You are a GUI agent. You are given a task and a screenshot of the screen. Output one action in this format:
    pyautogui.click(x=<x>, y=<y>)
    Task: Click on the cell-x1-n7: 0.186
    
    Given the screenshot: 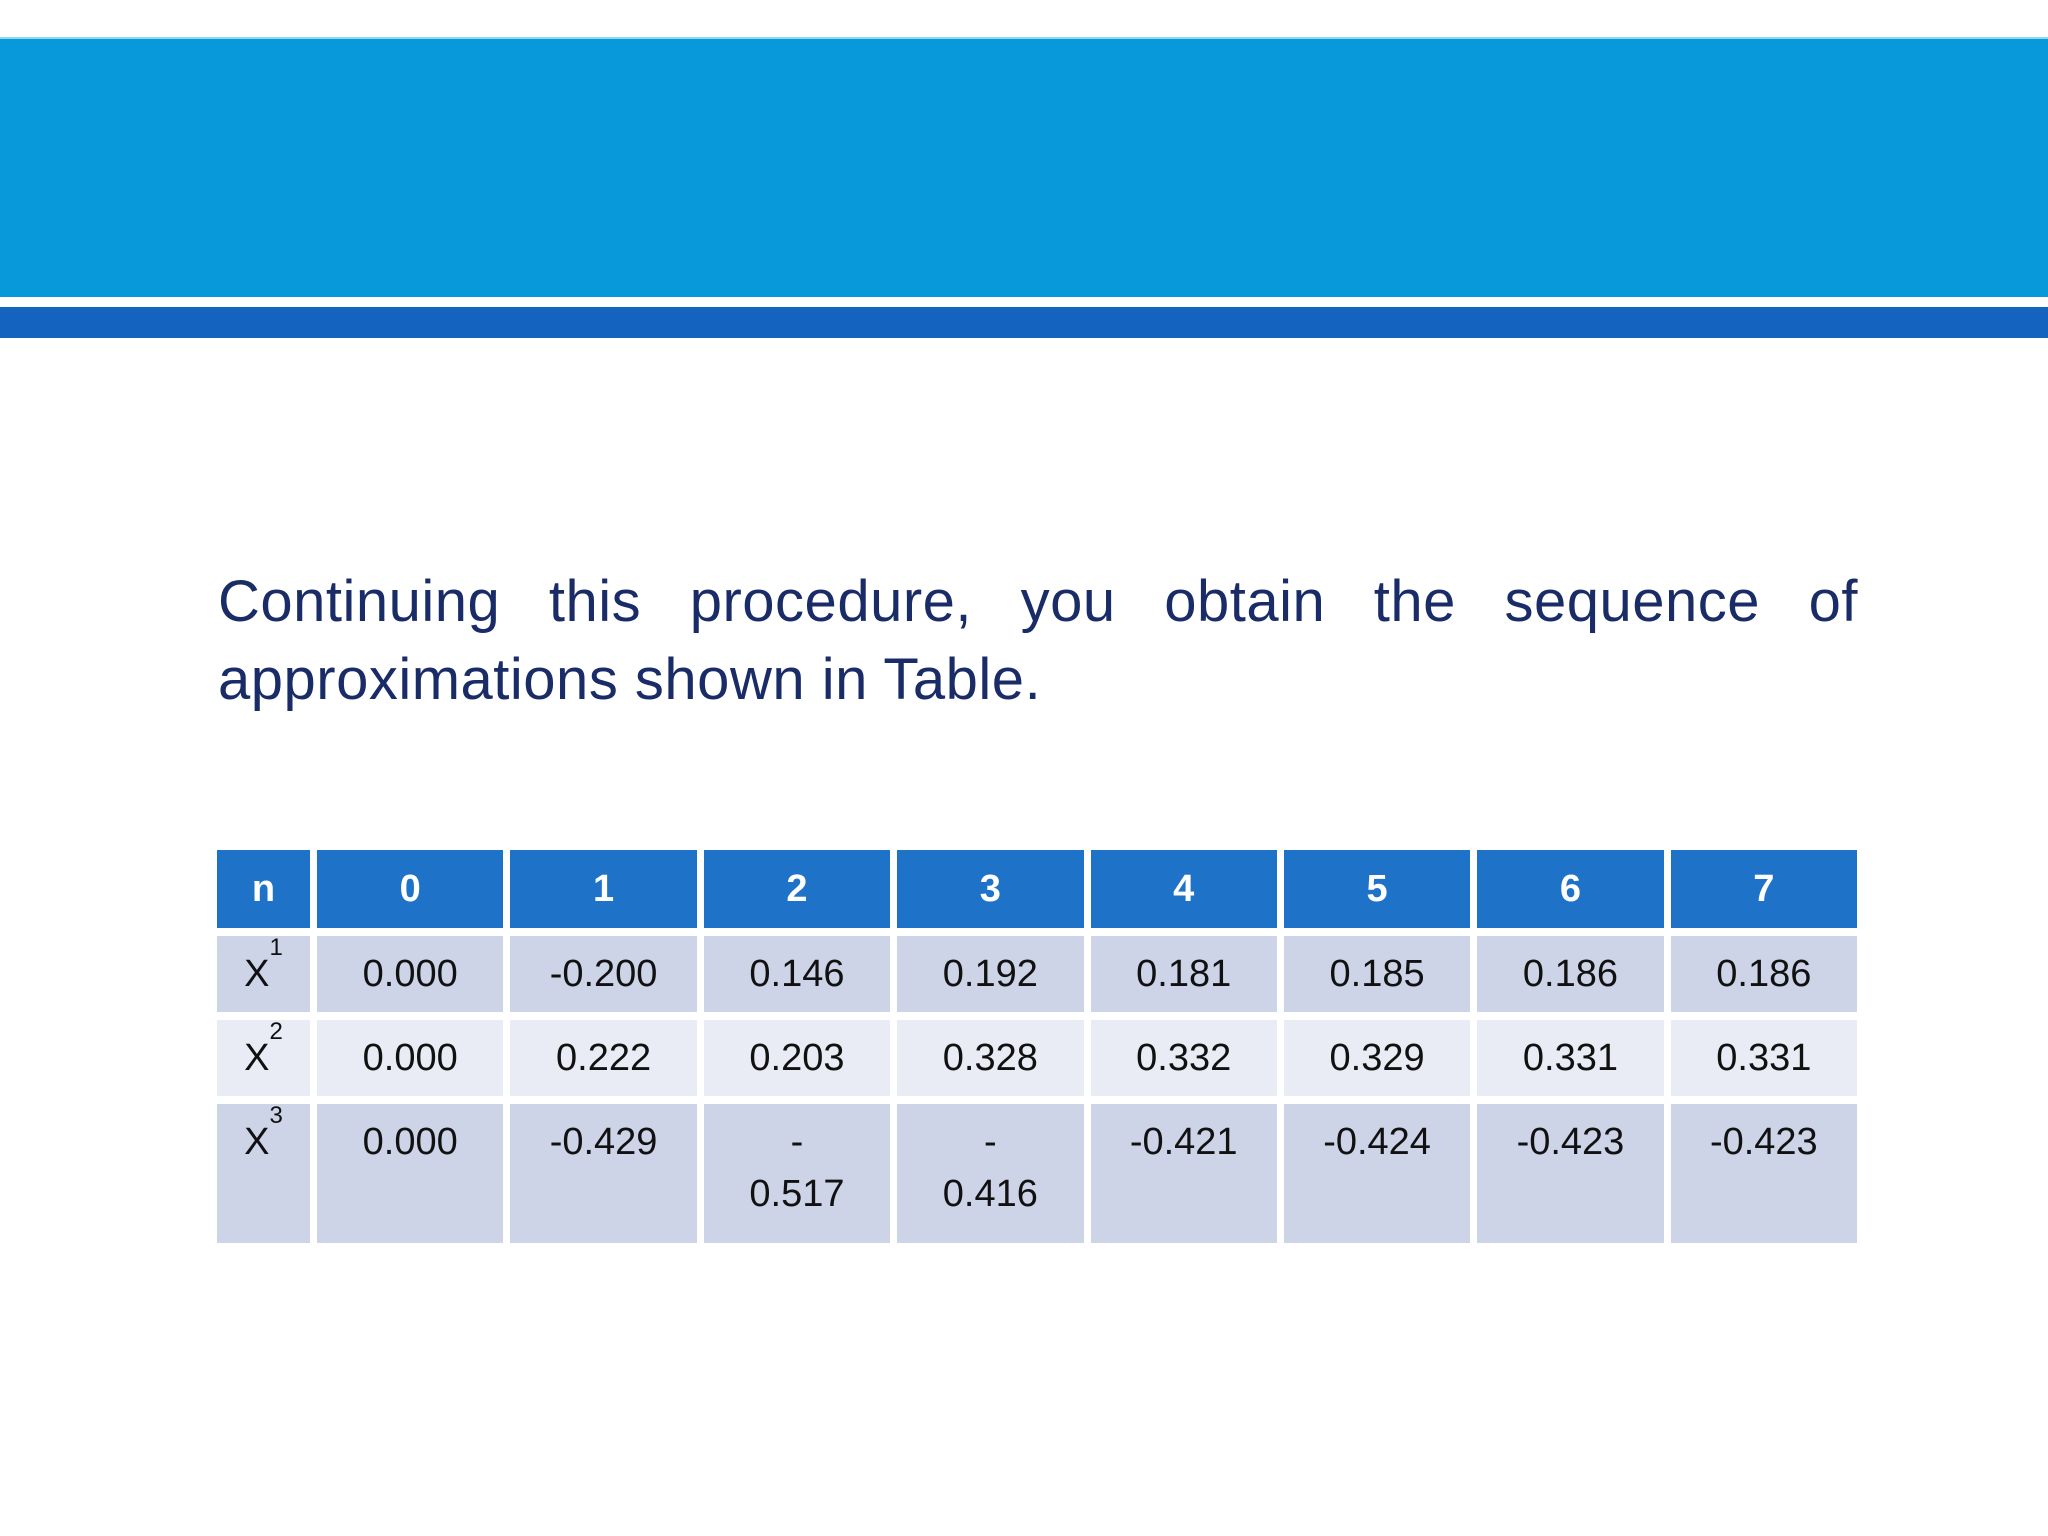 What is the action you would take?
    pyautogui.click(x=1763, y=974)
    